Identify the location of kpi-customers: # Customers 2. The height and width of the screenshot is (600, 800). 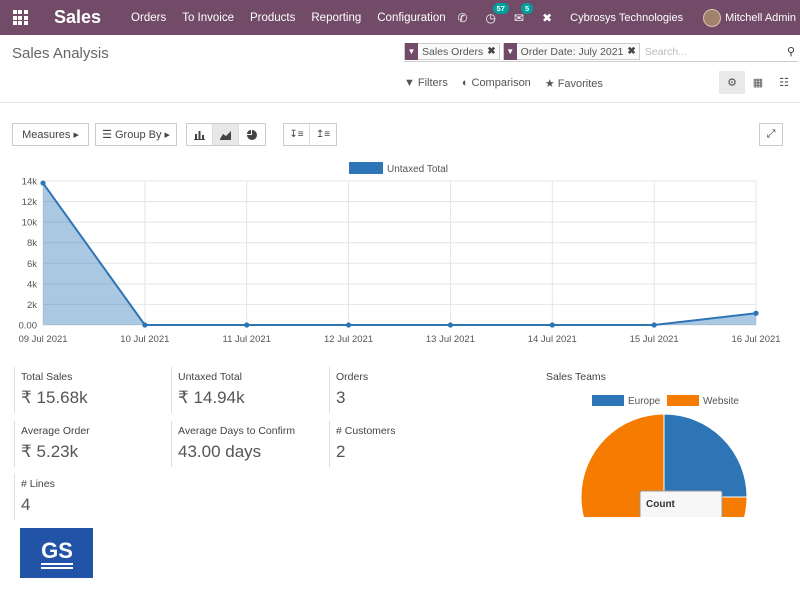
(404, 444).